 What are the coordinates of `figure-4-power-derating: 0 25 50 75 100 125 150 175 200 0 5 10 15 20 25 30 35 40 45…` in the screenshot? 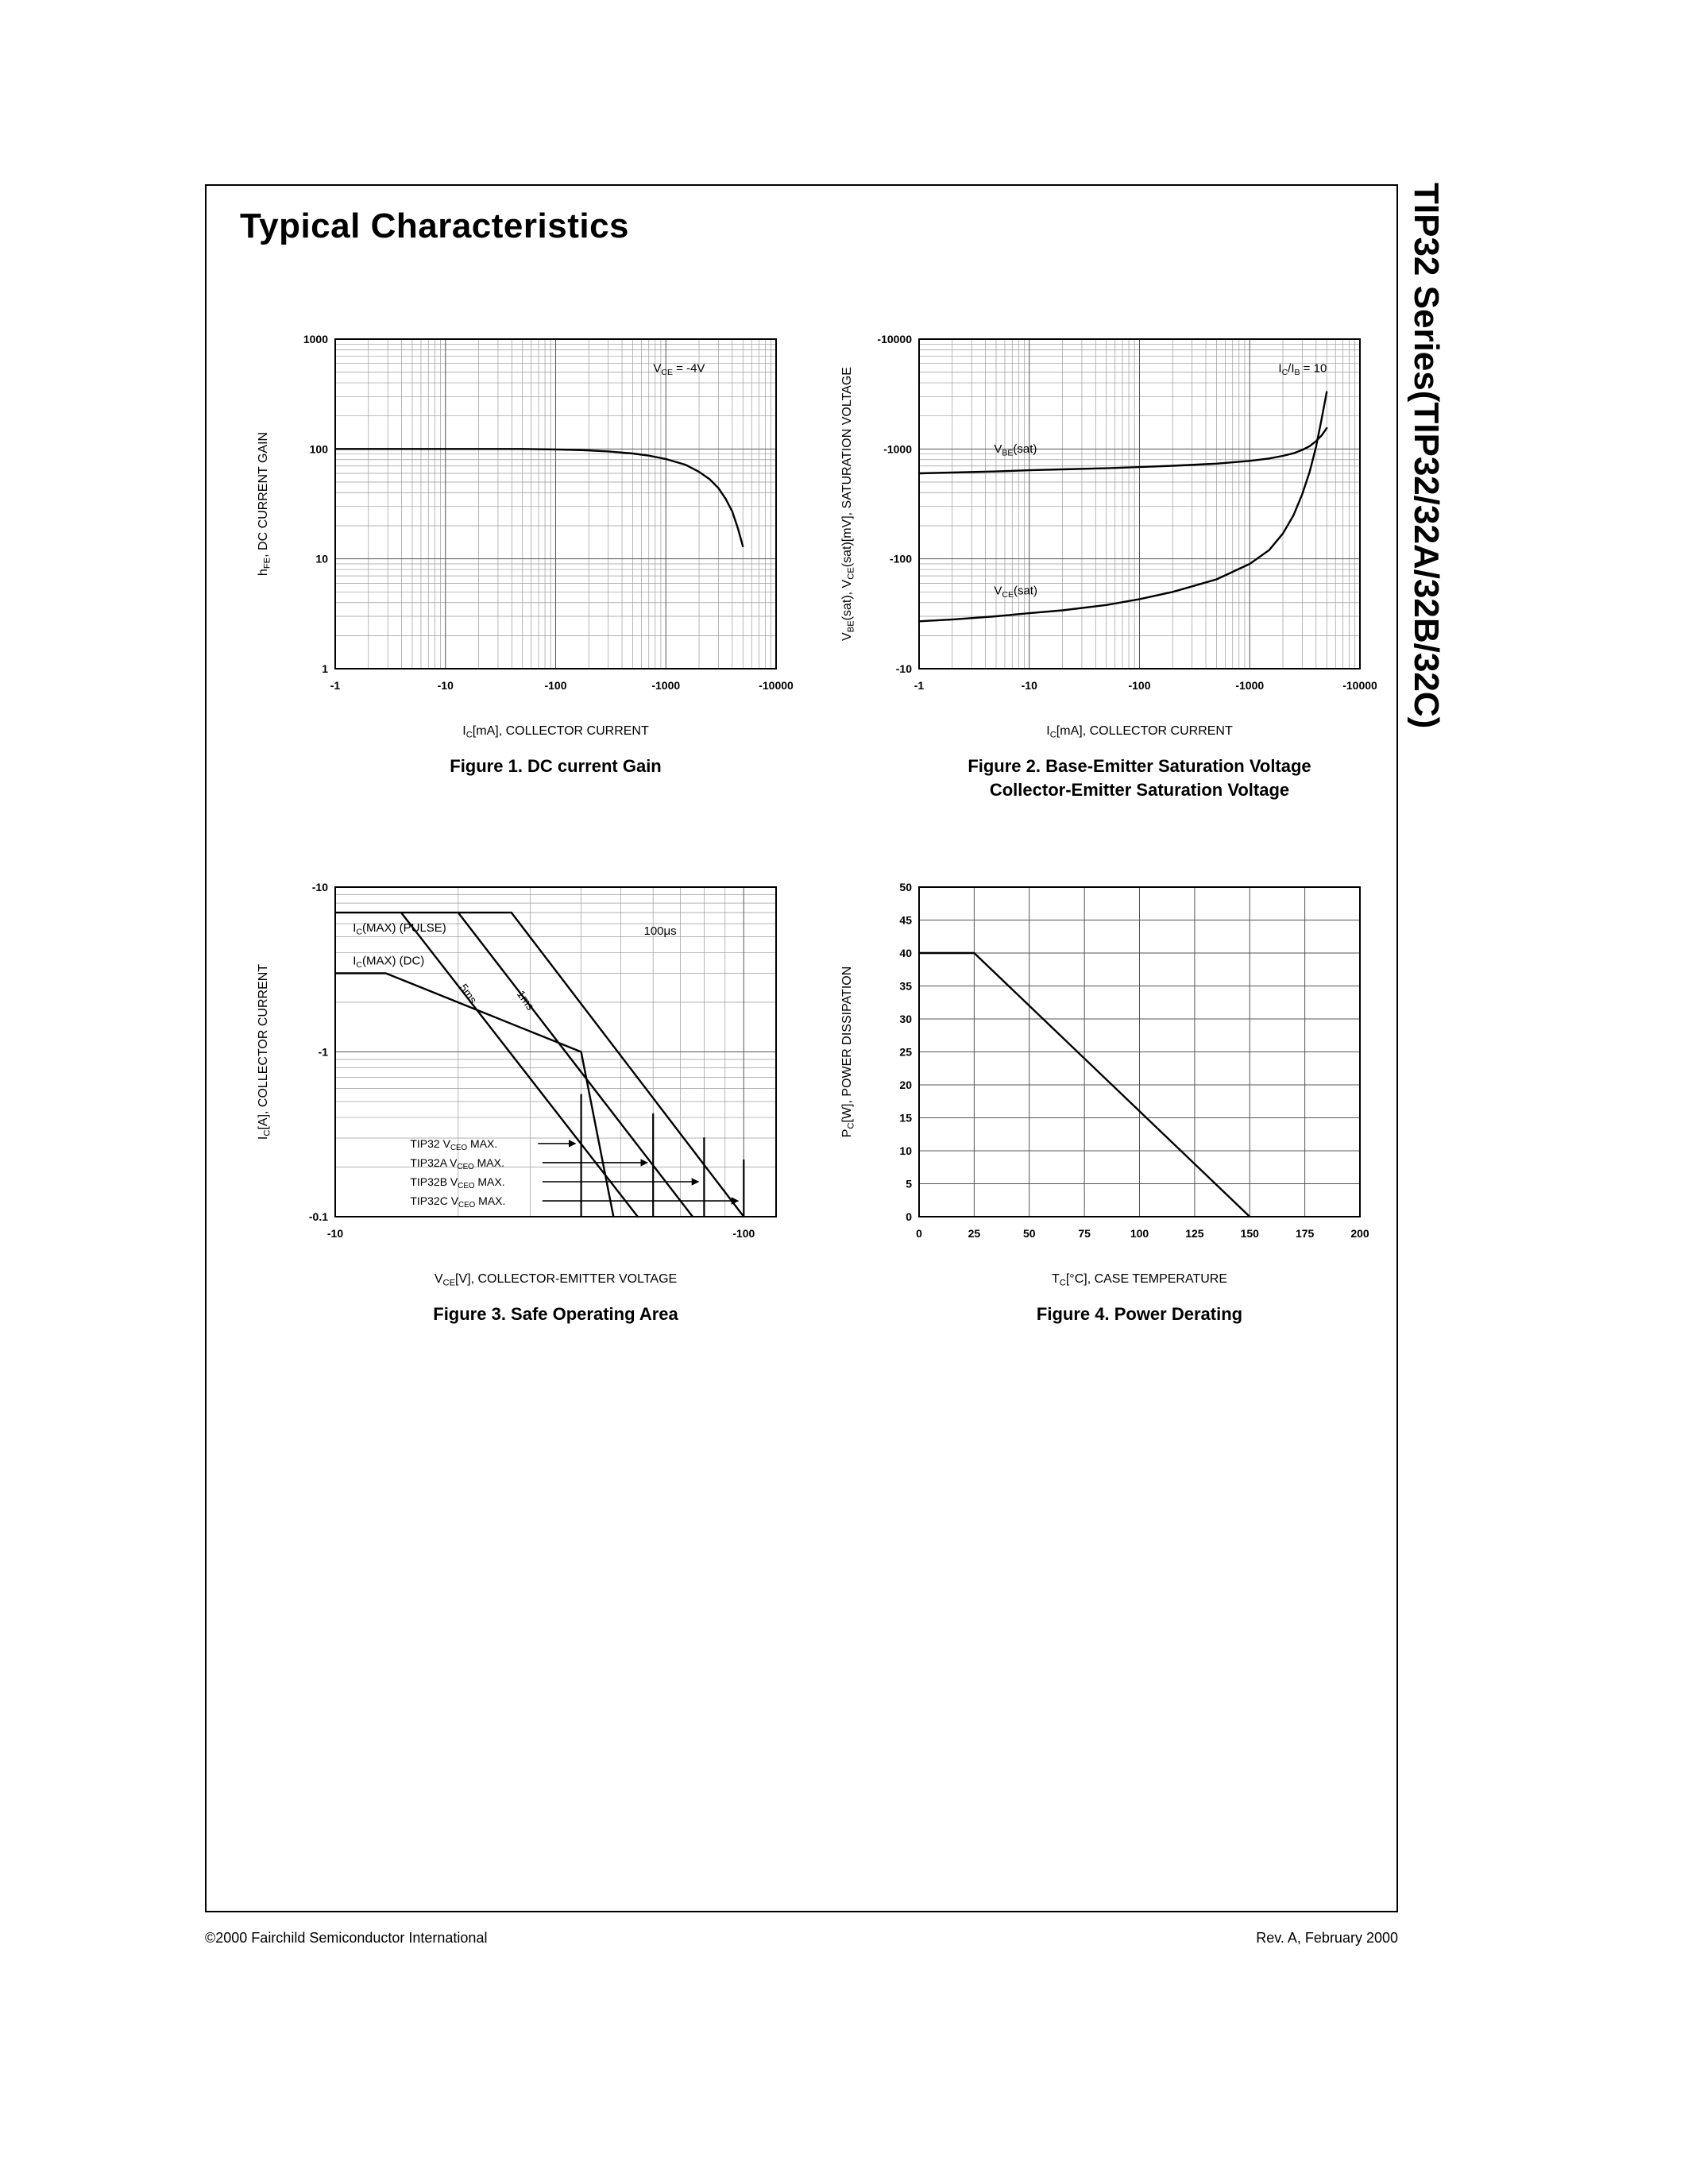 It's located at (1102, 1094).